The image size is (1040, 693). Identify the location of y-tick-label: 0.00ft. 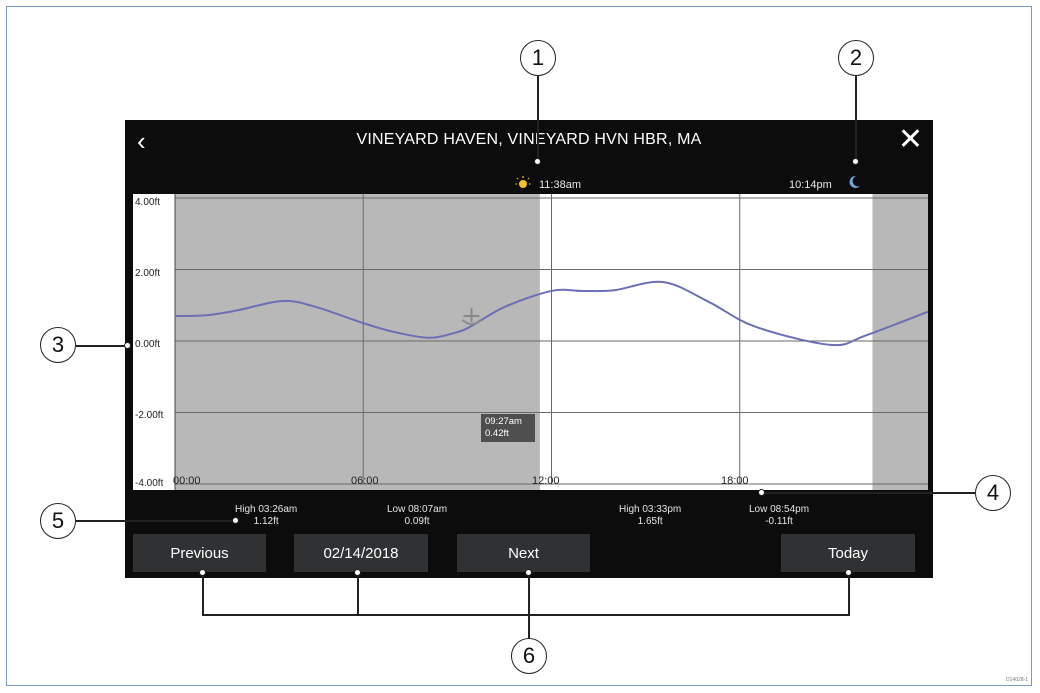
(148, 344).